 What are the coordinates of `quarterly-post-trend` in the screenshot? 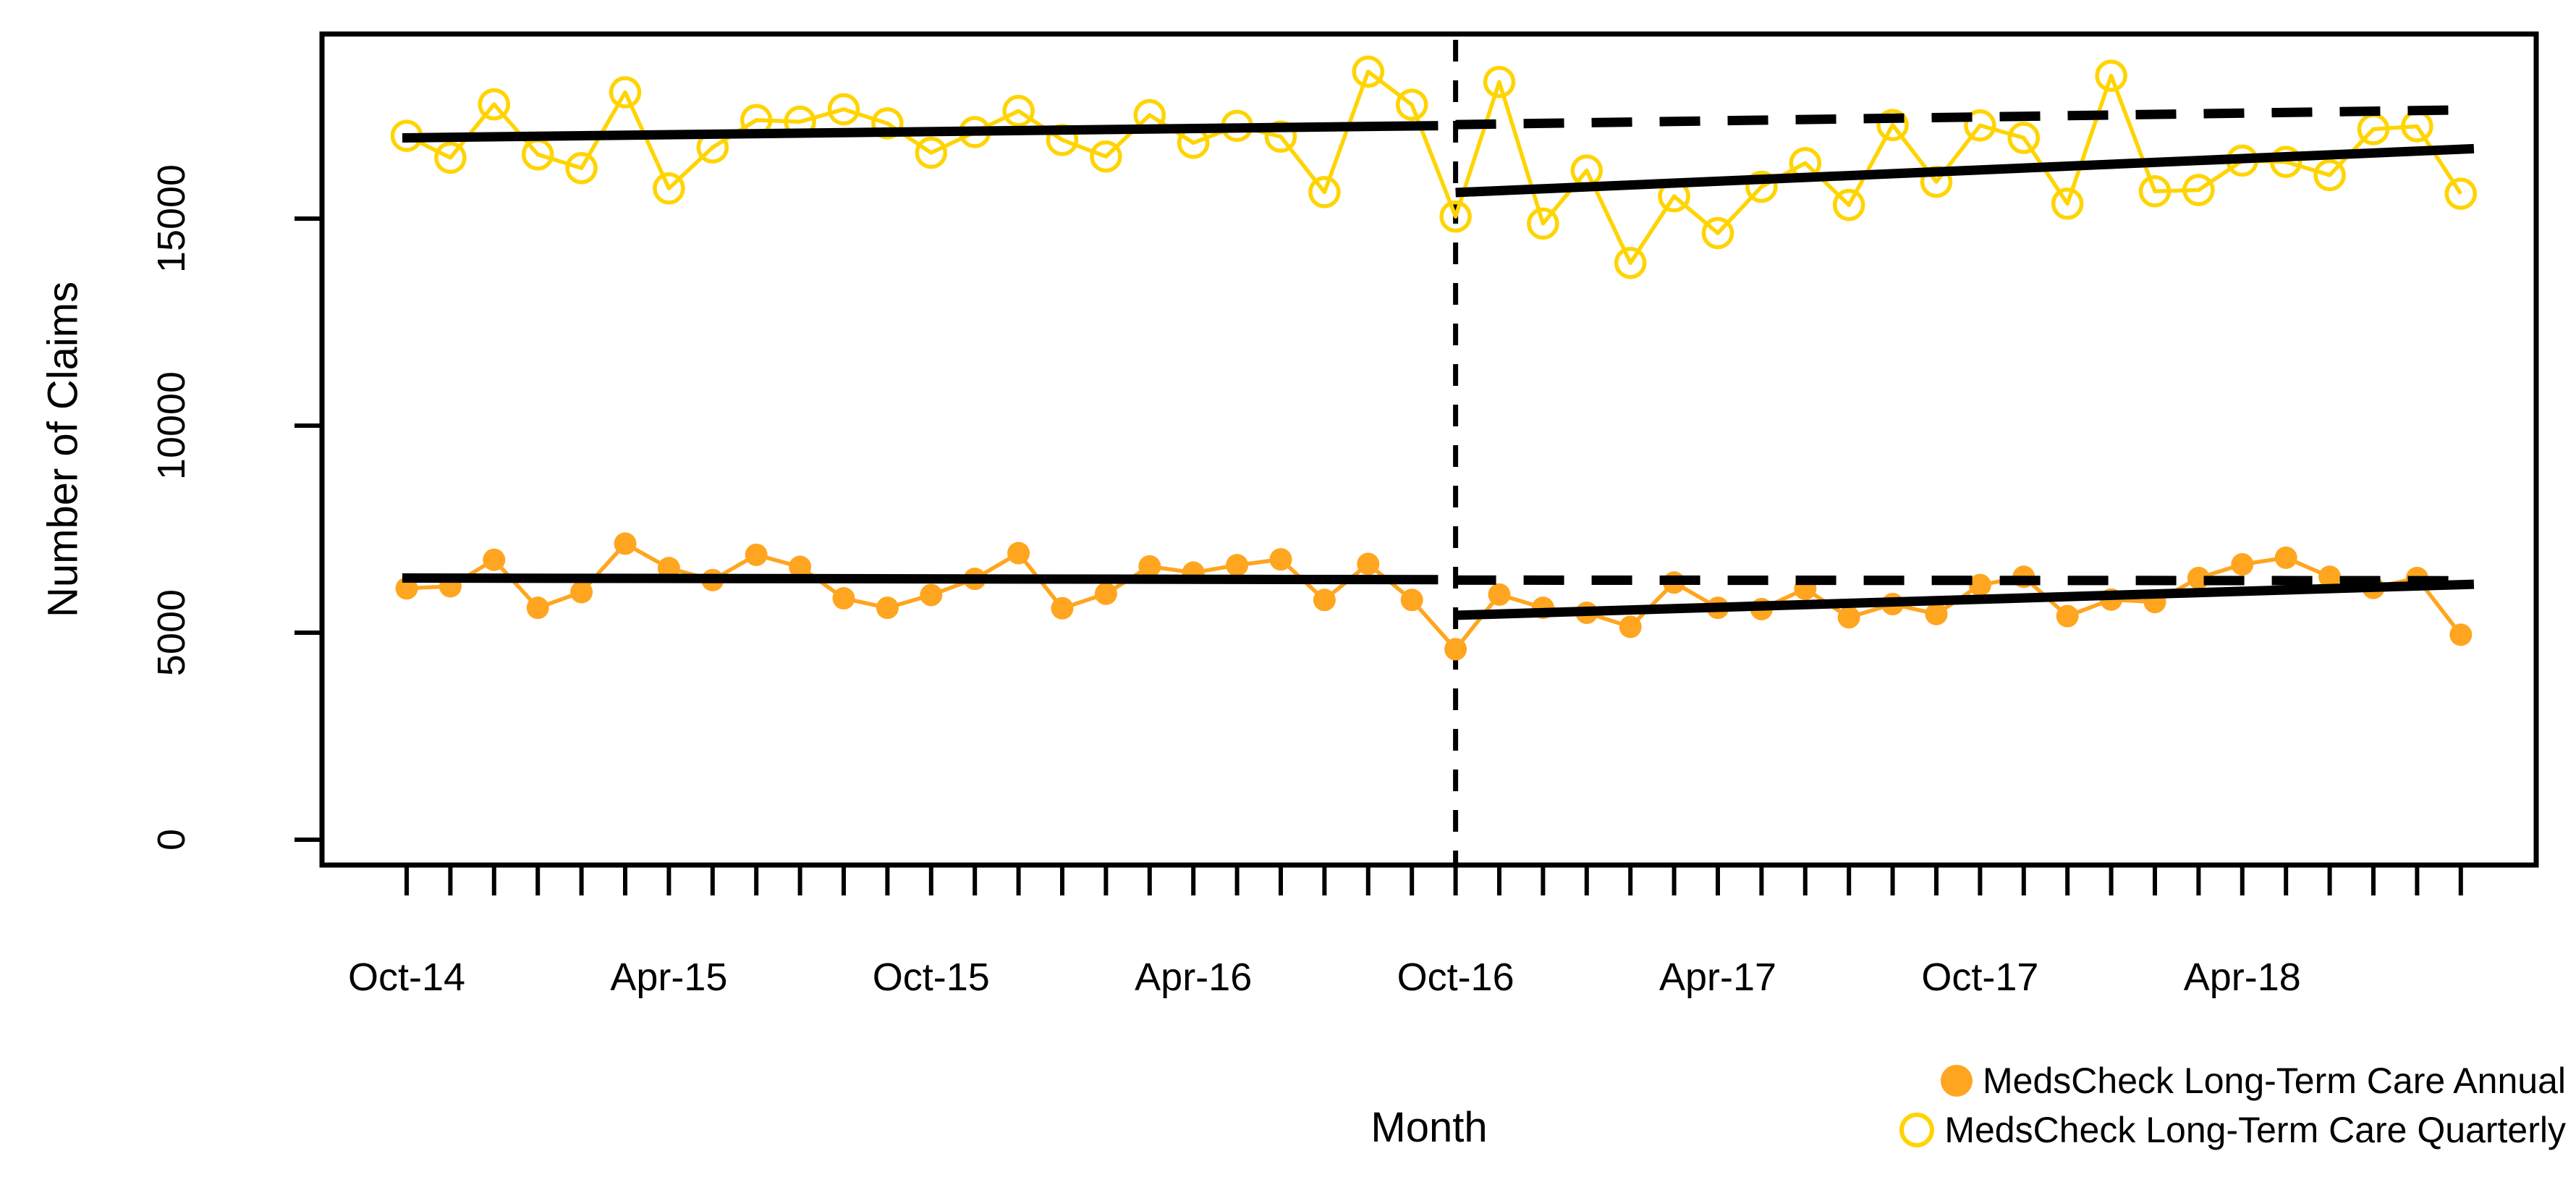 It's located at (1965, 170).